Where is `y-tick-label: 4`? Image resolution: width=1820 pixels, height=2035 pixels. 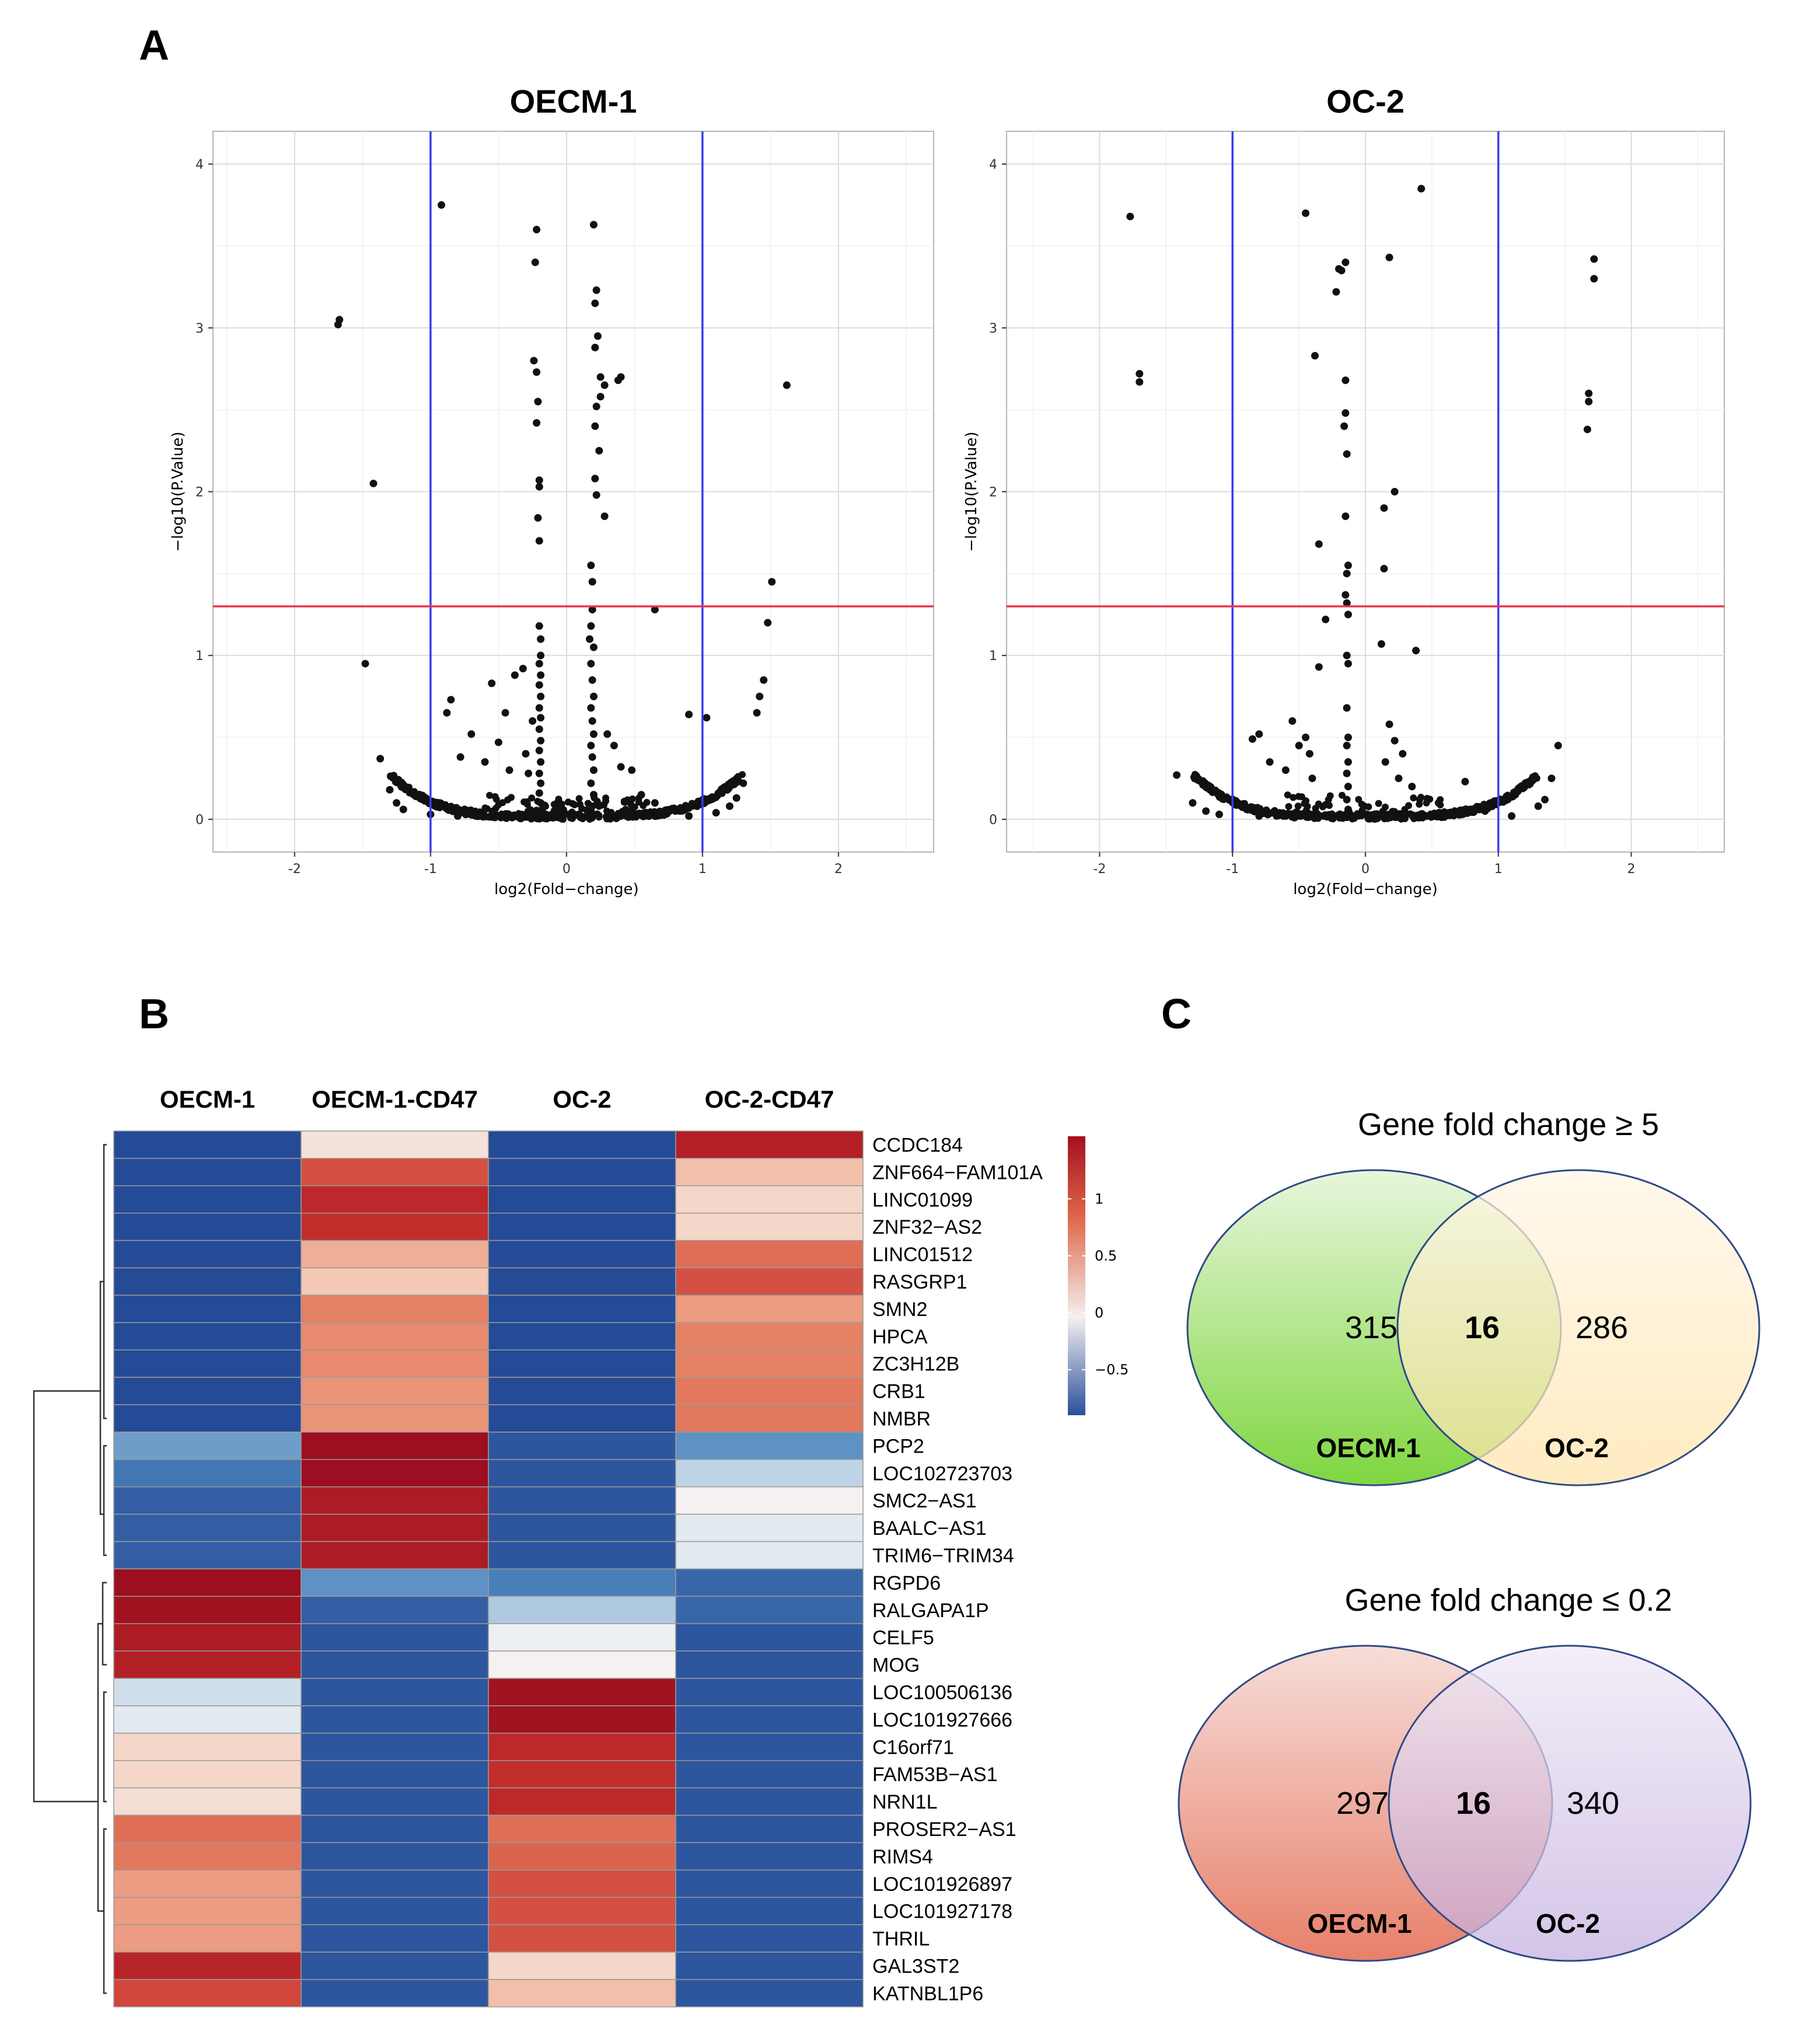
y-tick-label: 4 is located at coordinates (199, 165).